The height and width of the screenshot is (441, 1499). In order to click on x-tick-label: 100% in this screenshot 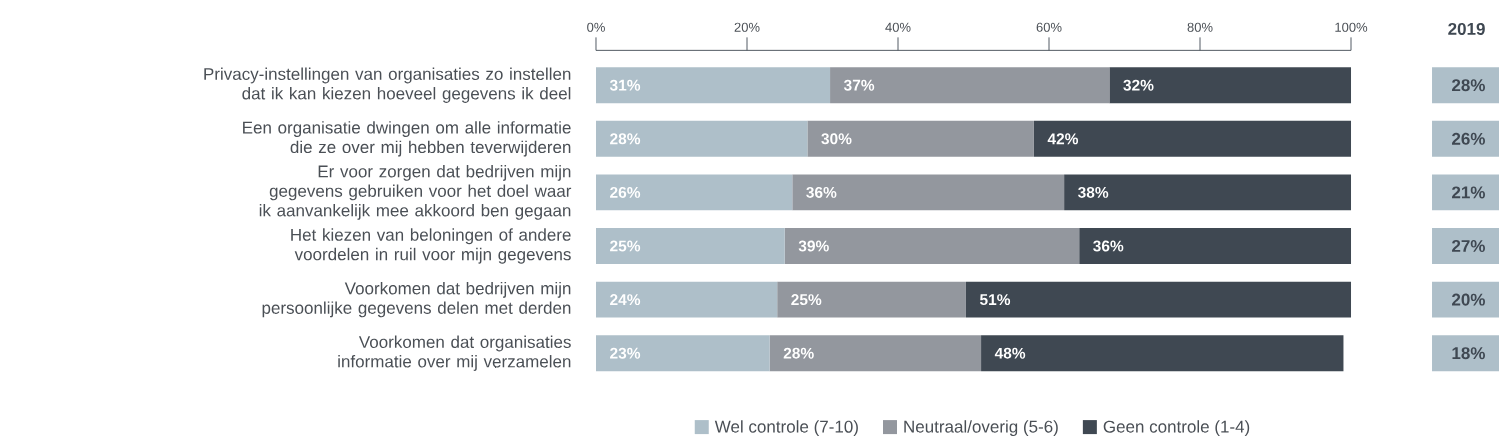, I will do `click(1351, 27)`.